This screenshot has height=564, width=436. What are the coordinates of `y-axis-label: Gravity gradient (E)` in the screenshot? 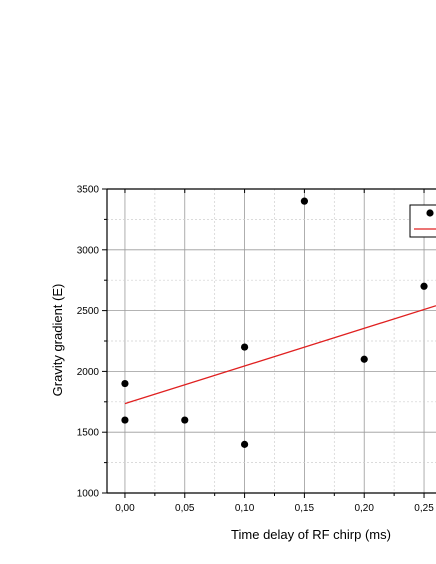 It's located at (57, 340).